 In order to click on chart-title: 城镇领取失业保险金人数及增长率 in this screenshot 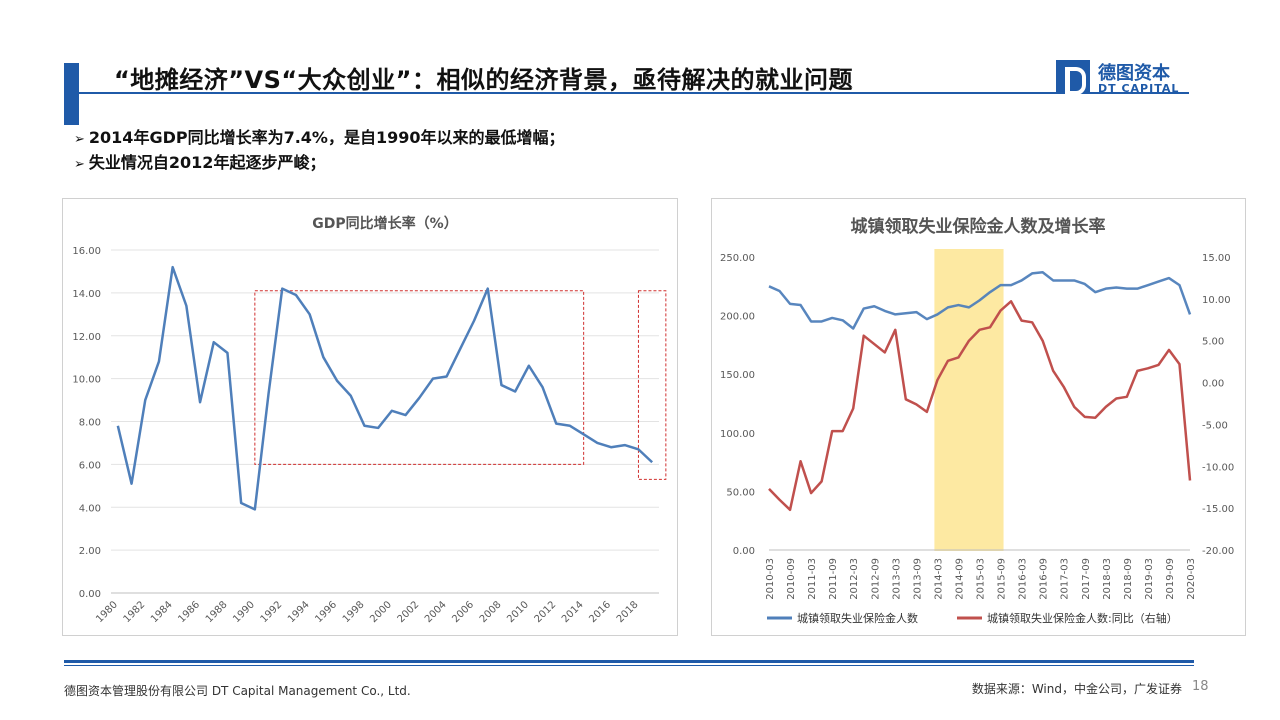, I will do `click(978, 226)`.